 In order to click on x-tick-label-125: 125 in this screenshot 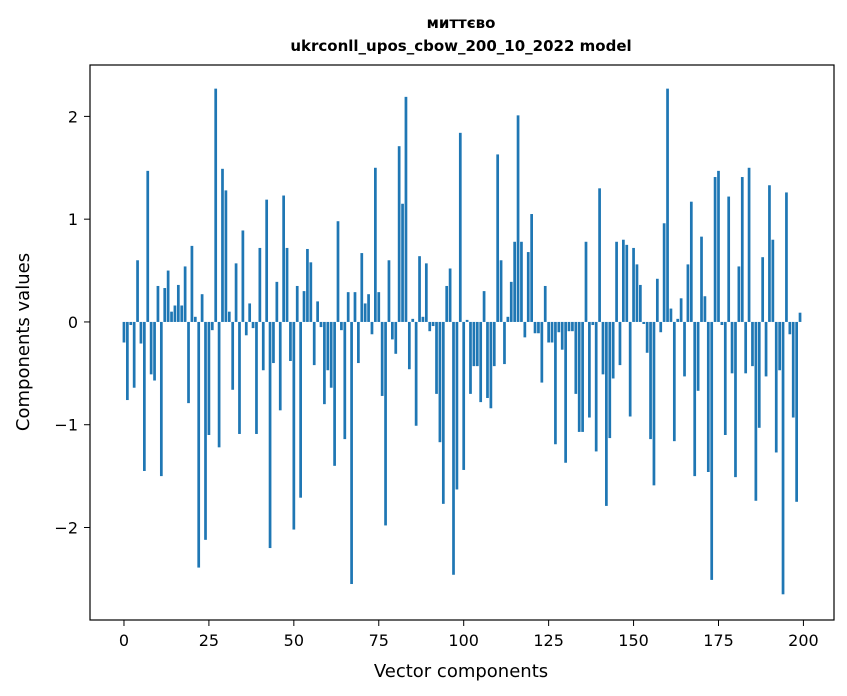, I will do `click(548, 640)`.